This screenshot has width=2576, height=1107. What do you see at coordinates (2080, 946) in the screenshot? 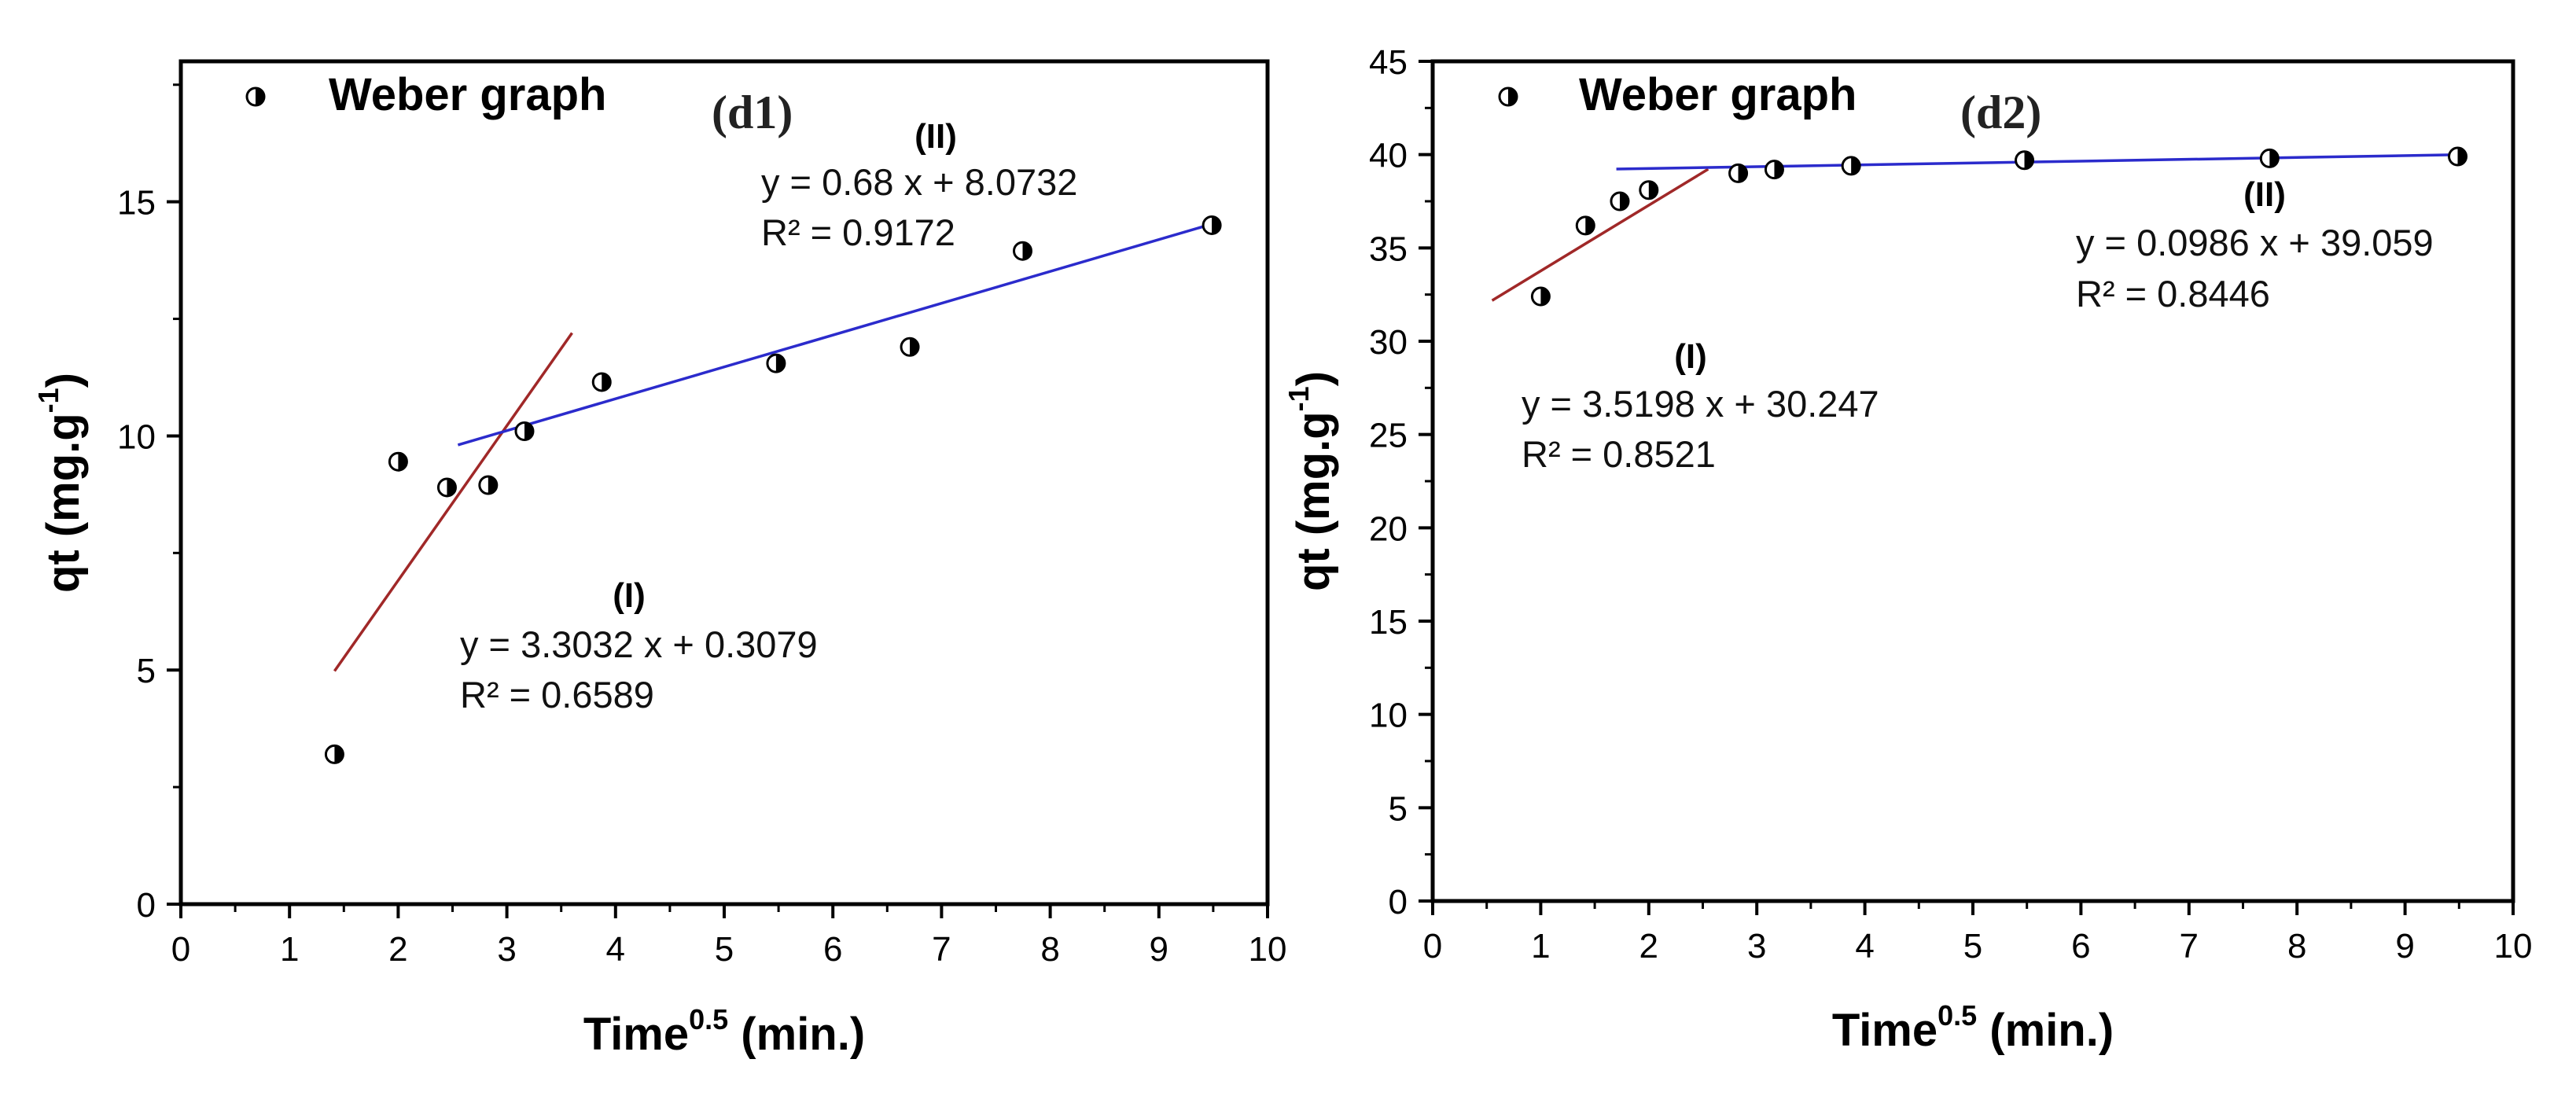
I see `panel-d2-x-tick-label: 6` at bounding box center [2080, 946].